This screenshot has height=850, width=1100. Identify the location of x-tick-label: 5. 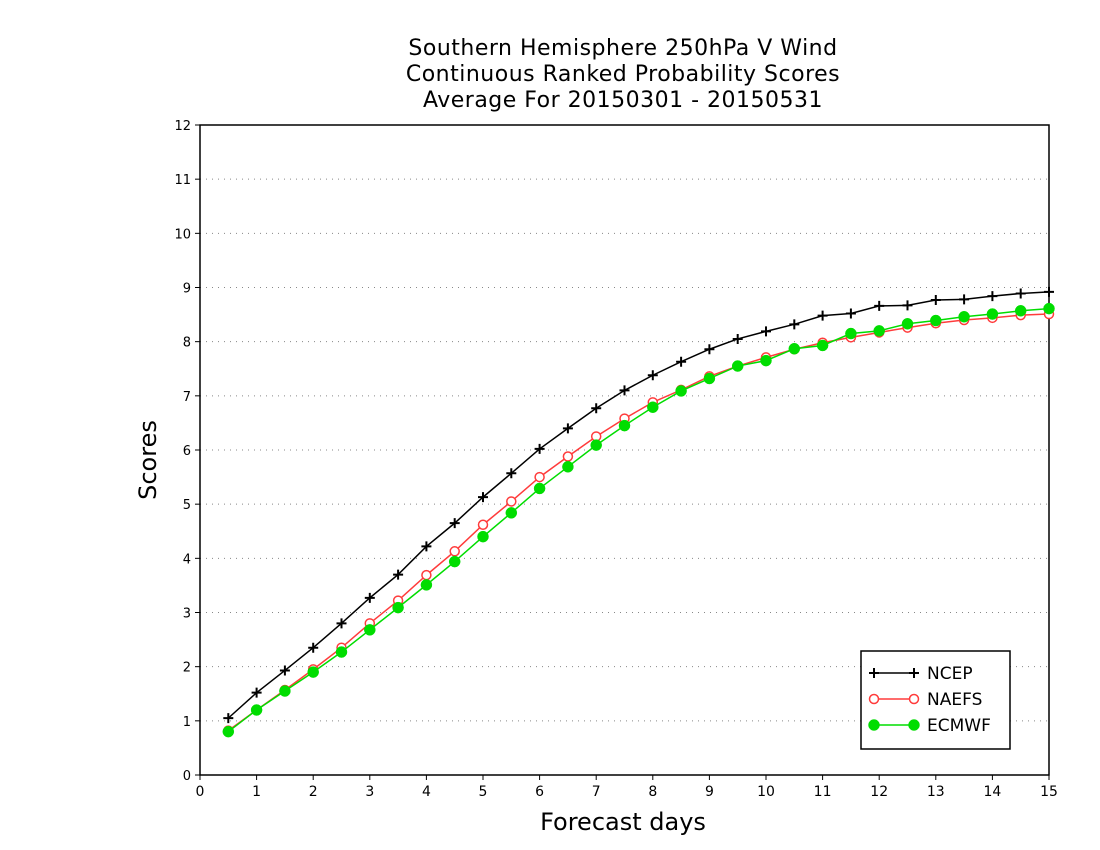
(483, 792).